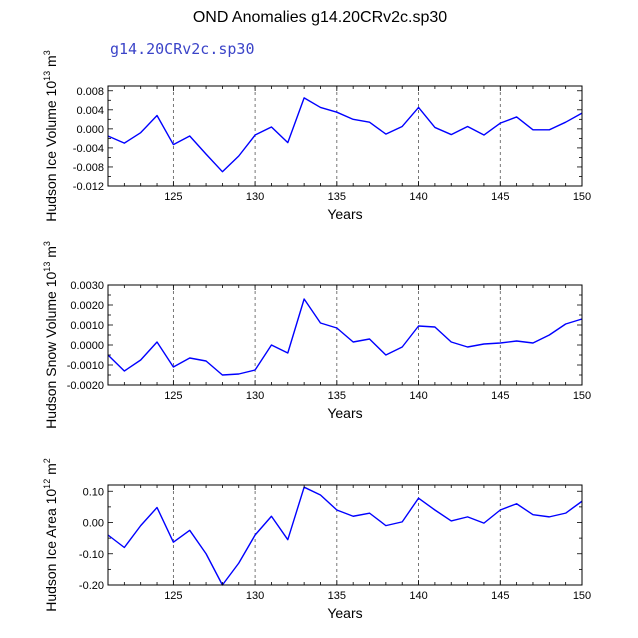  What do you see at coordinates (91, 586) in the screenshot?
I see `y-tick-label: -0.20` at bounding box center [91, 586].